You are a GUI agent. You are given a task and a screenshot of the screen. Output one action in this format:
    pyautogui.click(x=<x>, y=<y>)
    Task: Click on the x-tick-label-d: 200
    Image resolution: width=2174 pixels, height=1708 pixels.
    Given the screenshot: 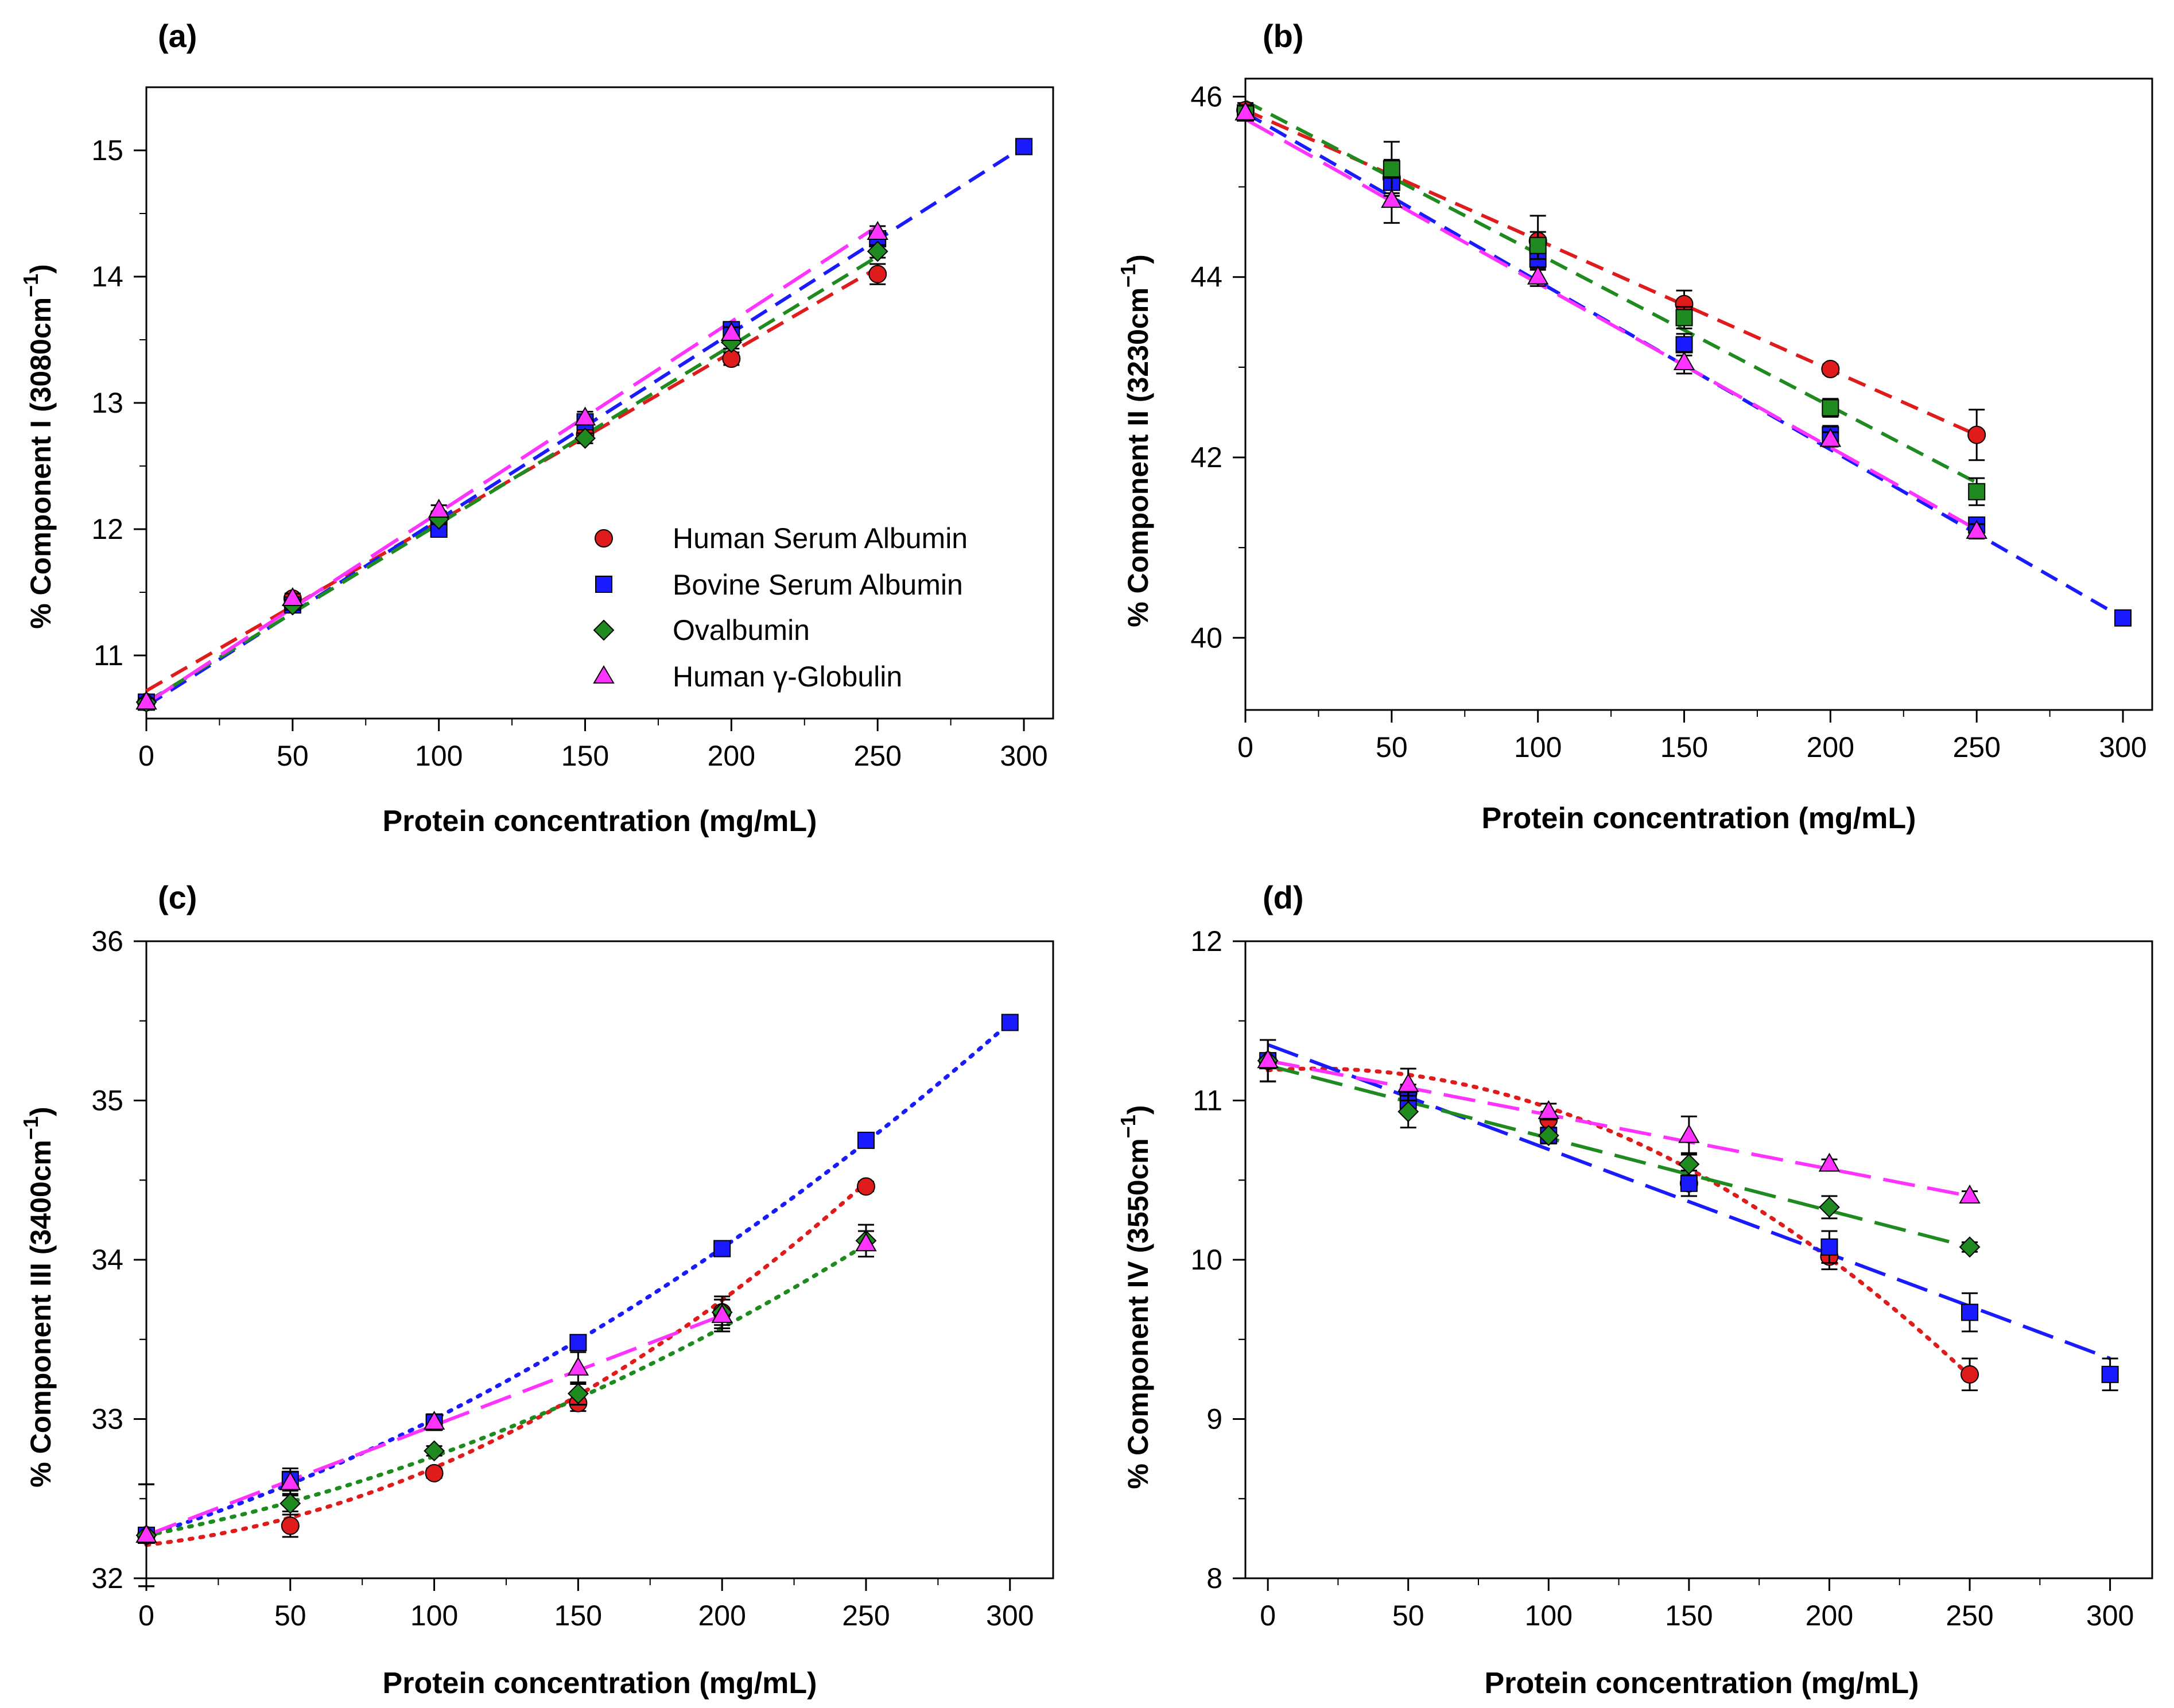 What is the action you would take?
    pyautogui.click(x=1829, y=1616)
    